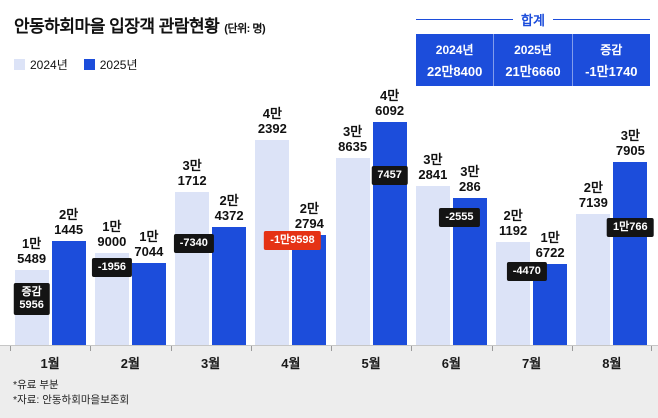 The height and width of the screenshot is (418, 658). Describe the element at coordinates (513, 223) in the screenshot. I see `value-label-2024년-7월: 2만 1192` at that location.